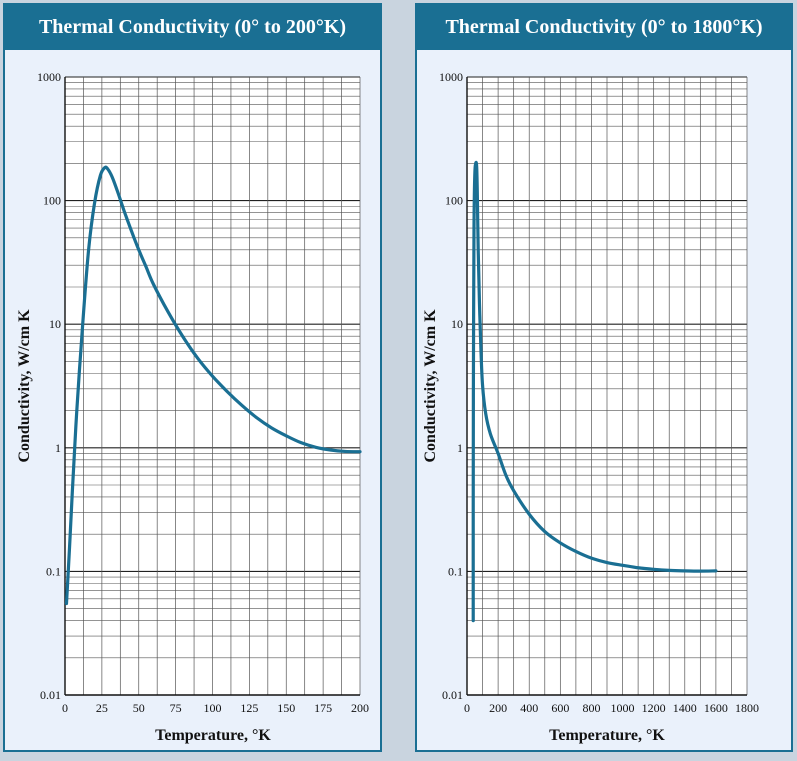 Image resolution: width=797 pixels, height=761 pixels. I want to click on x-tick-label: 125, so click(249, 708).